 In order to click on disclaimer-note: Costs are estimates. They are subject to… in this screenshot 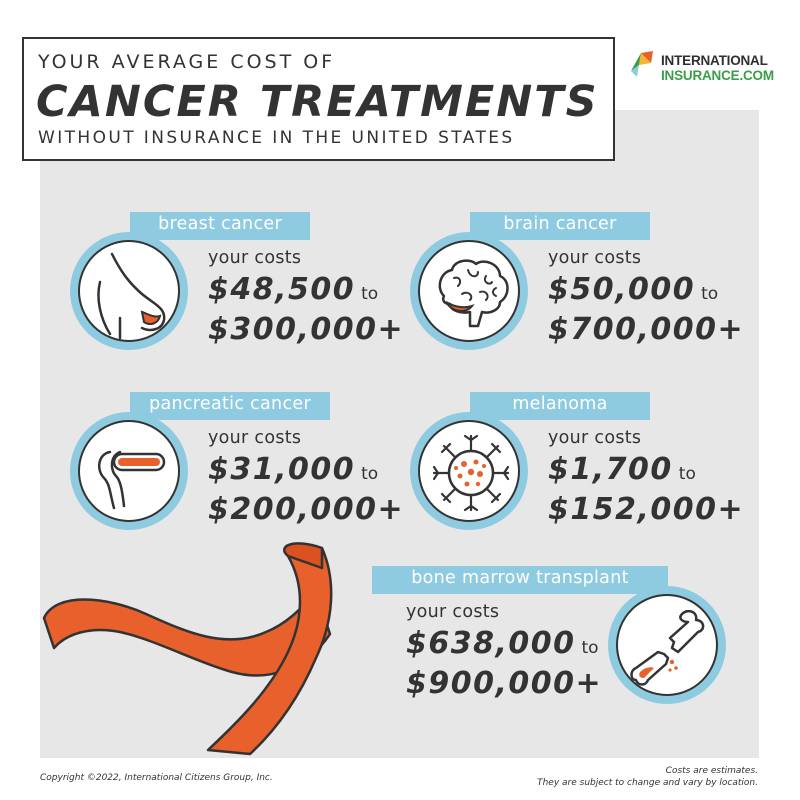, I will do `click(647, 777)`.